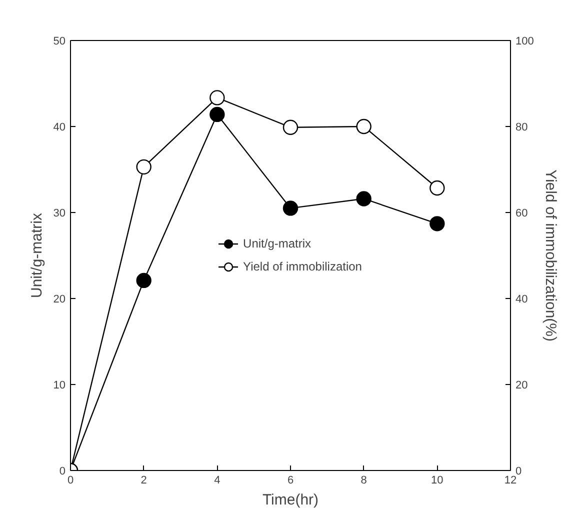 The image size is (587, 529). I want to click on y-axis-title: Unit/g-matrix, so click(37, 255).